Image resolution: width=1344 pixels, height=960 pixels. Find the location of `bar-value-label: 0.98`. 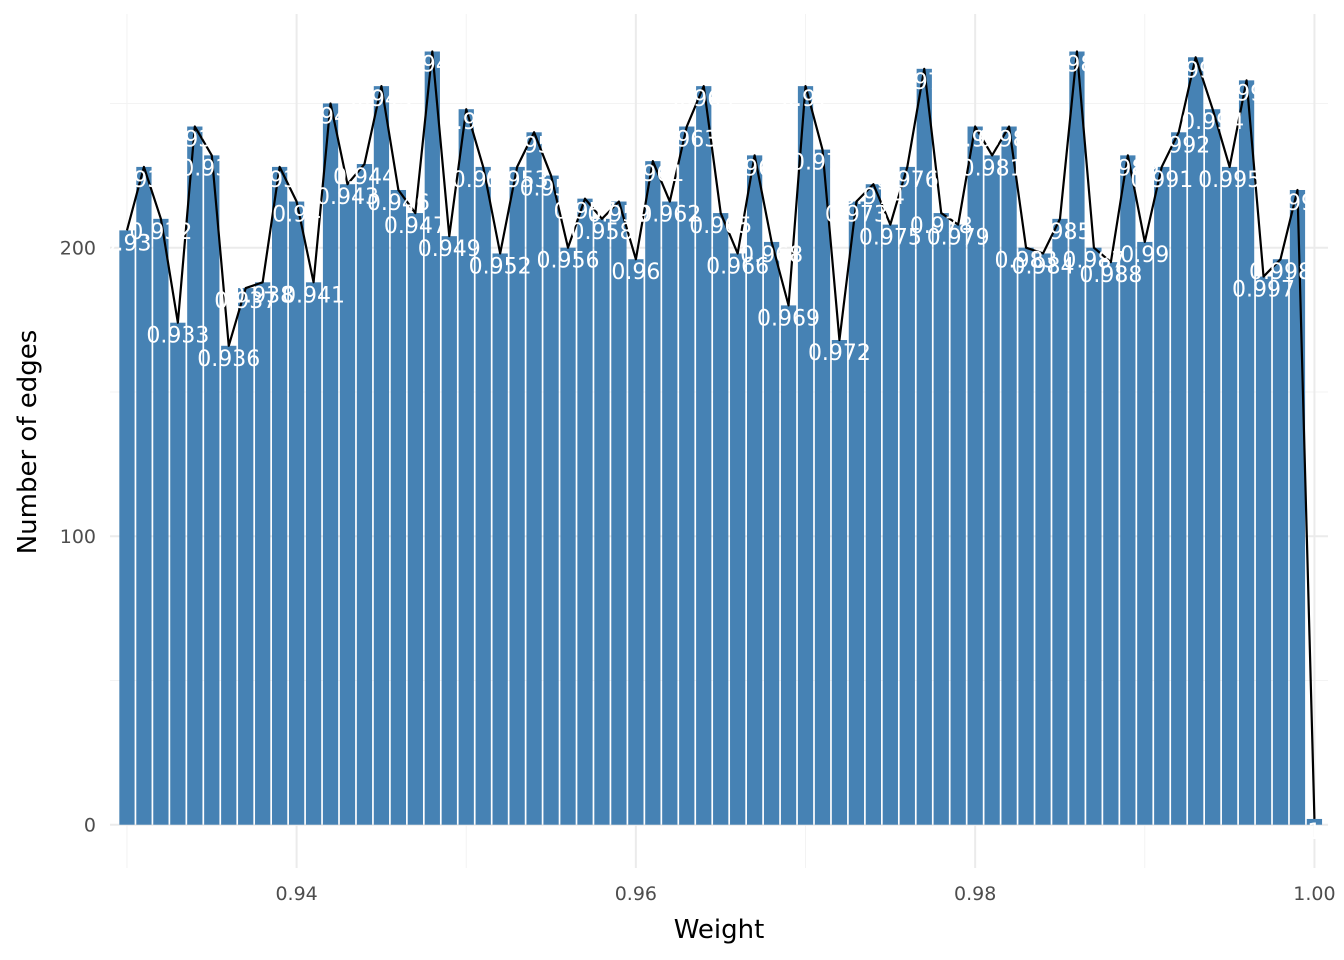

bar-value-label: 0.98 is located at coordinates (975, 140).